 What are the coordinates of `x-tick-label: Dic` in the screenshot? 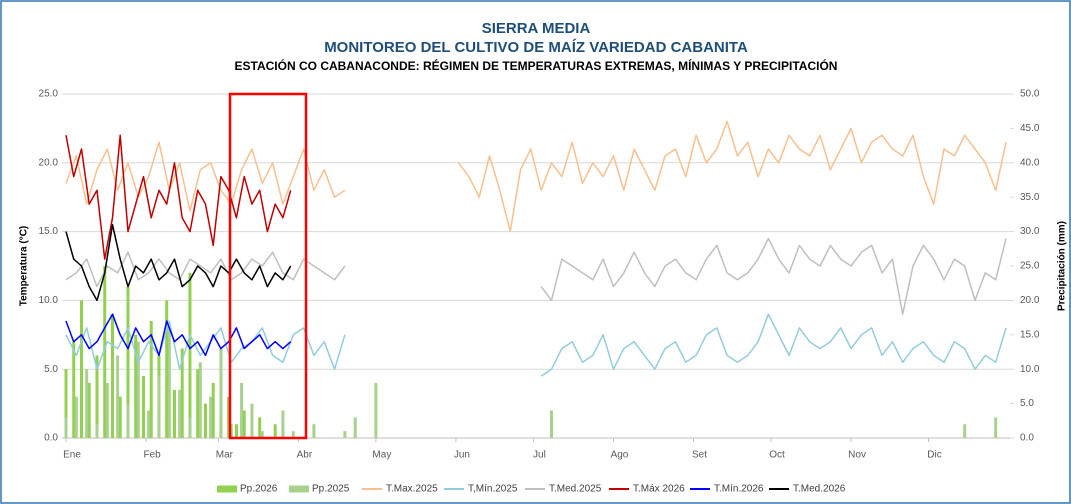 It's located at (934, 455).